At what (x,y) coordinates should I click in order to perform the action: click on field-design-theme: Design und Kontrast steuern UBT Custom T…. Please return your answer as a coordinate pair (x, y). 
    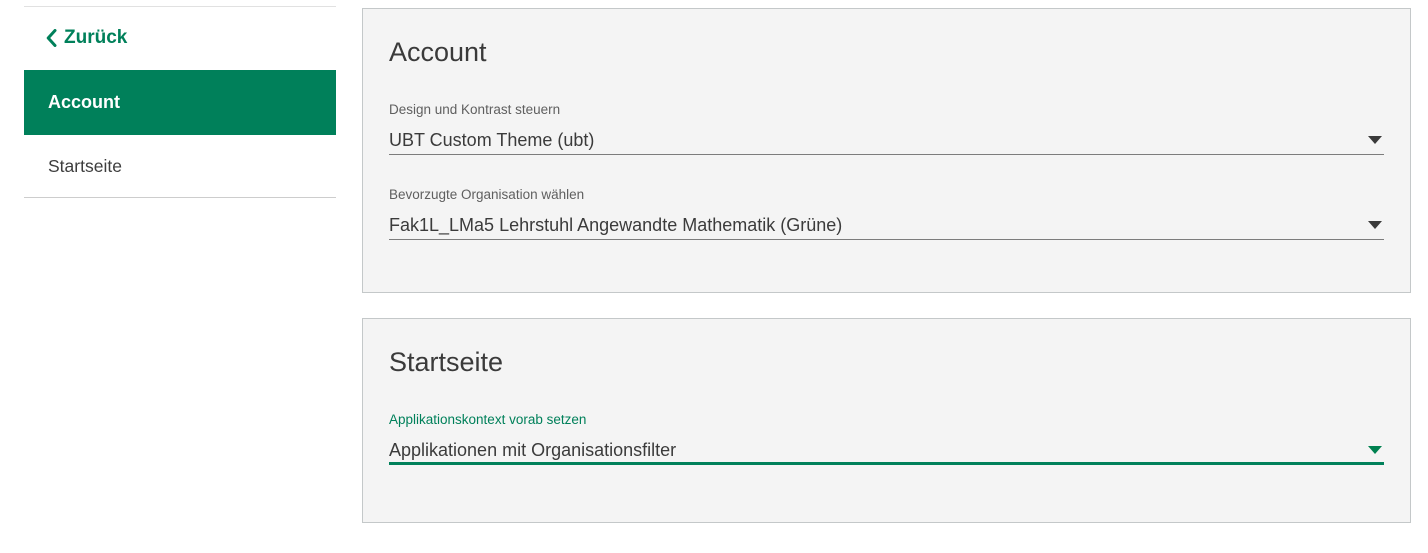
    Looking at the image, I should click on (886, 128).